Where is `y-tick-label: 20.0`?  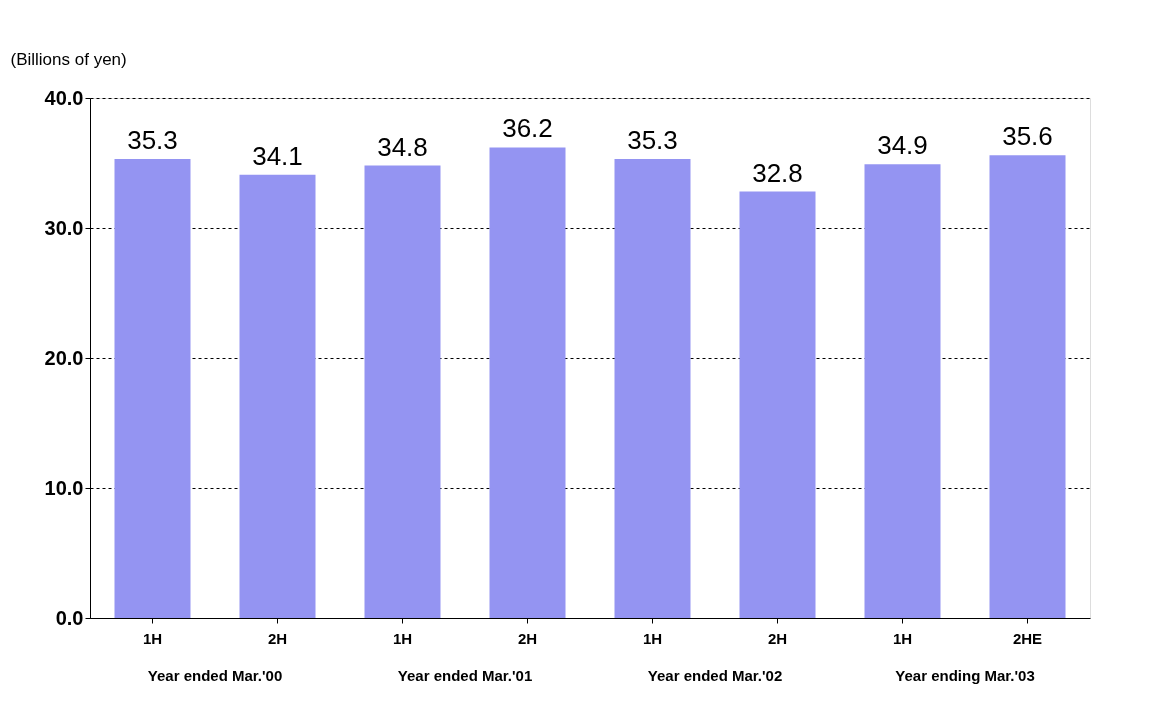 y-tick-label: 20.0 is located at coordinates (64, 357).